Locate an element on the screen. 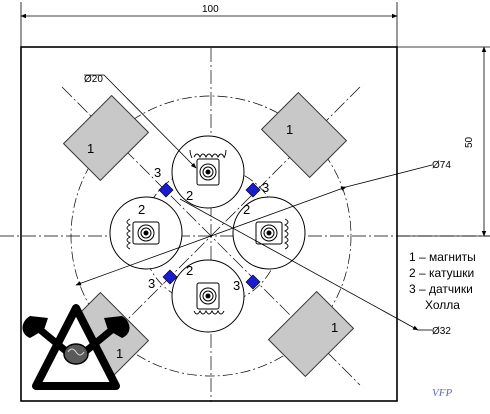 The width and height of the screenshot is (490, 414). callout-3-bottom-left: 3 is located at coordinates (151, 283).